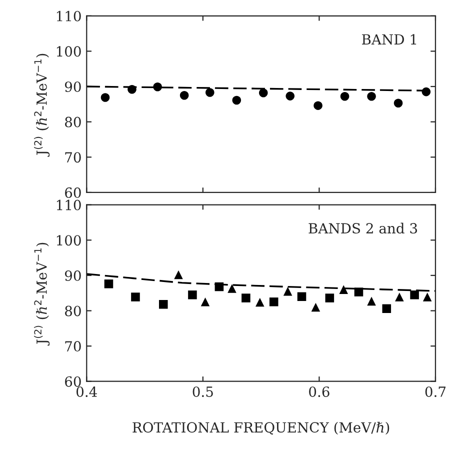 The height and width of the screenshot is (454, 456). What do you see at coordinates (202, 391) in the screenshot?
I see `x-tick-label: 0.5` at bounding box center [202, 391].